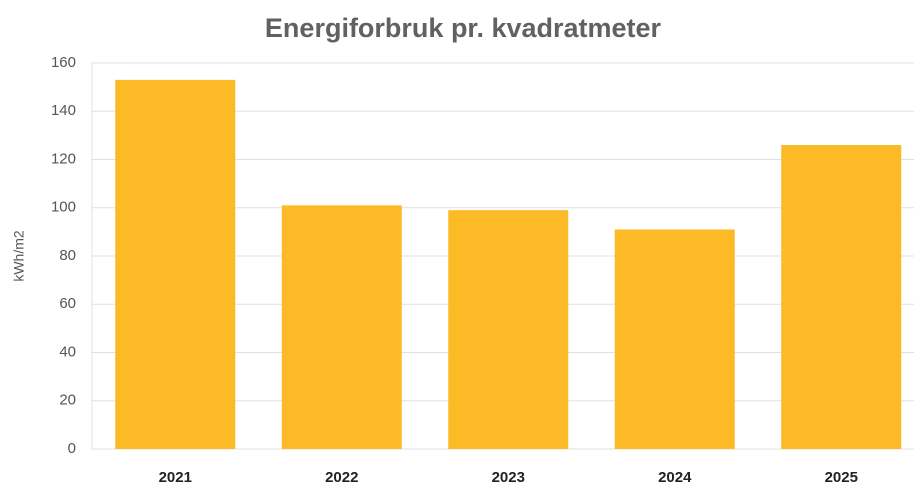 This screenshot has height=488, width=914. I want to click on x-tick-label: 2023, so click(508, 477).